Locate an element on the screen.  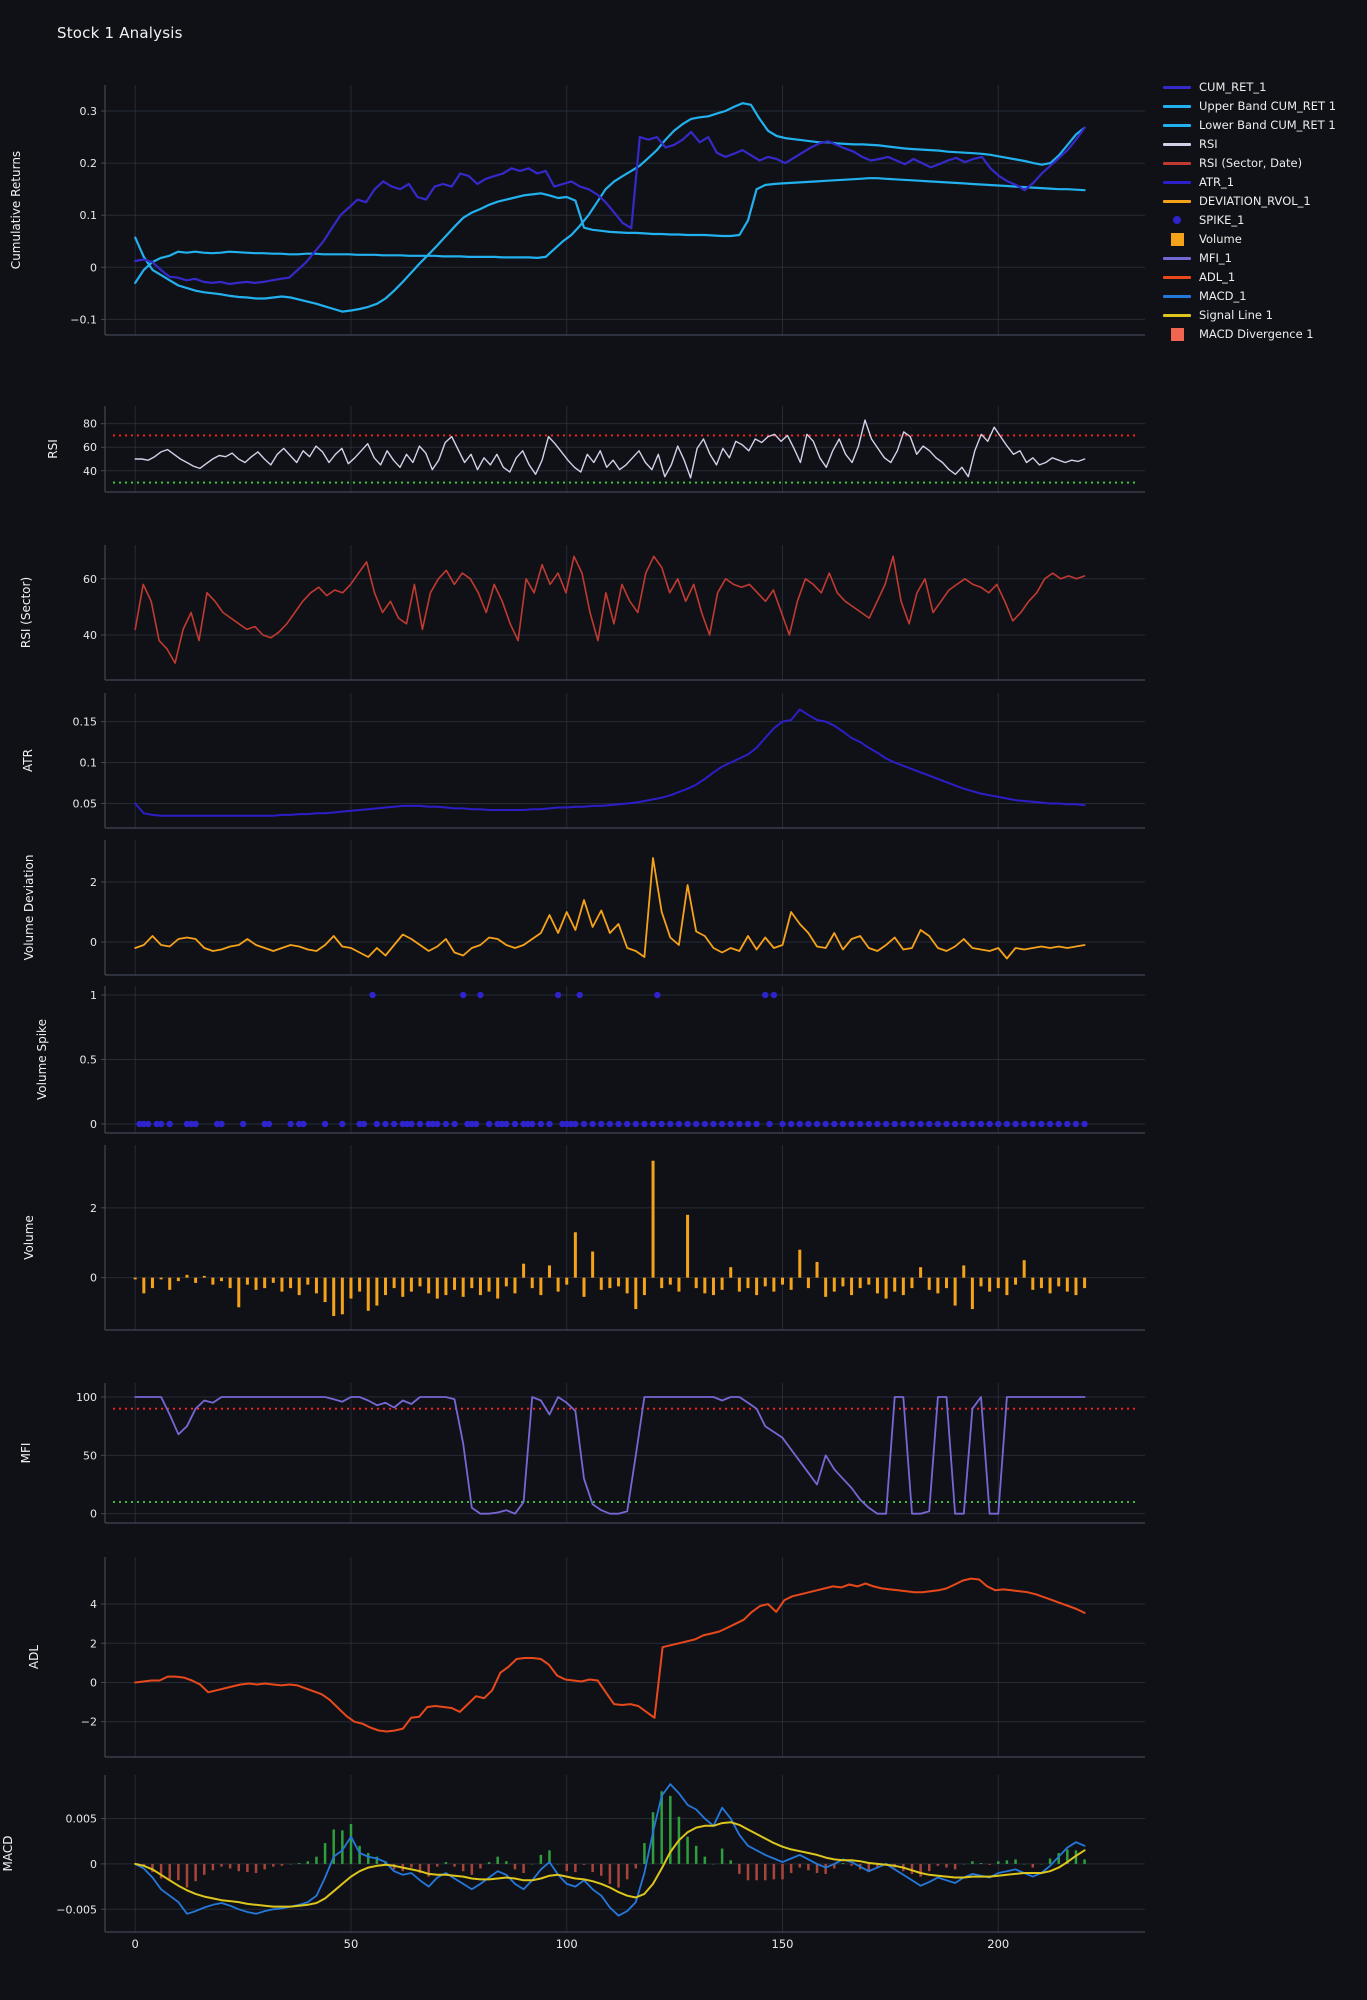
legend-item-signal-line-1: Signal Line 1 is located at coordinates (1249, 315).